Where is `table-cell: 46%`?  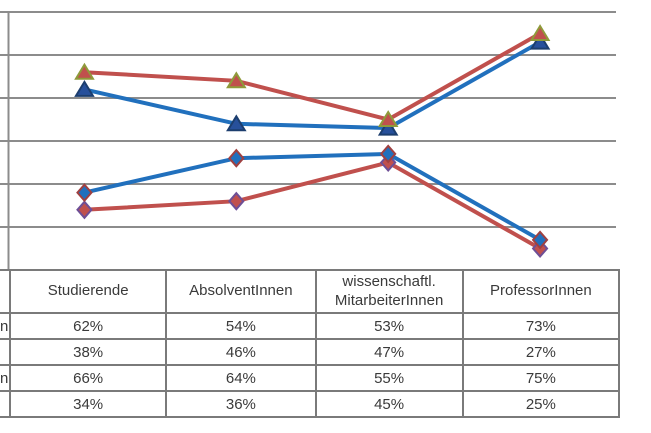 table-cell: 46% is located at coordinates (241, 352).